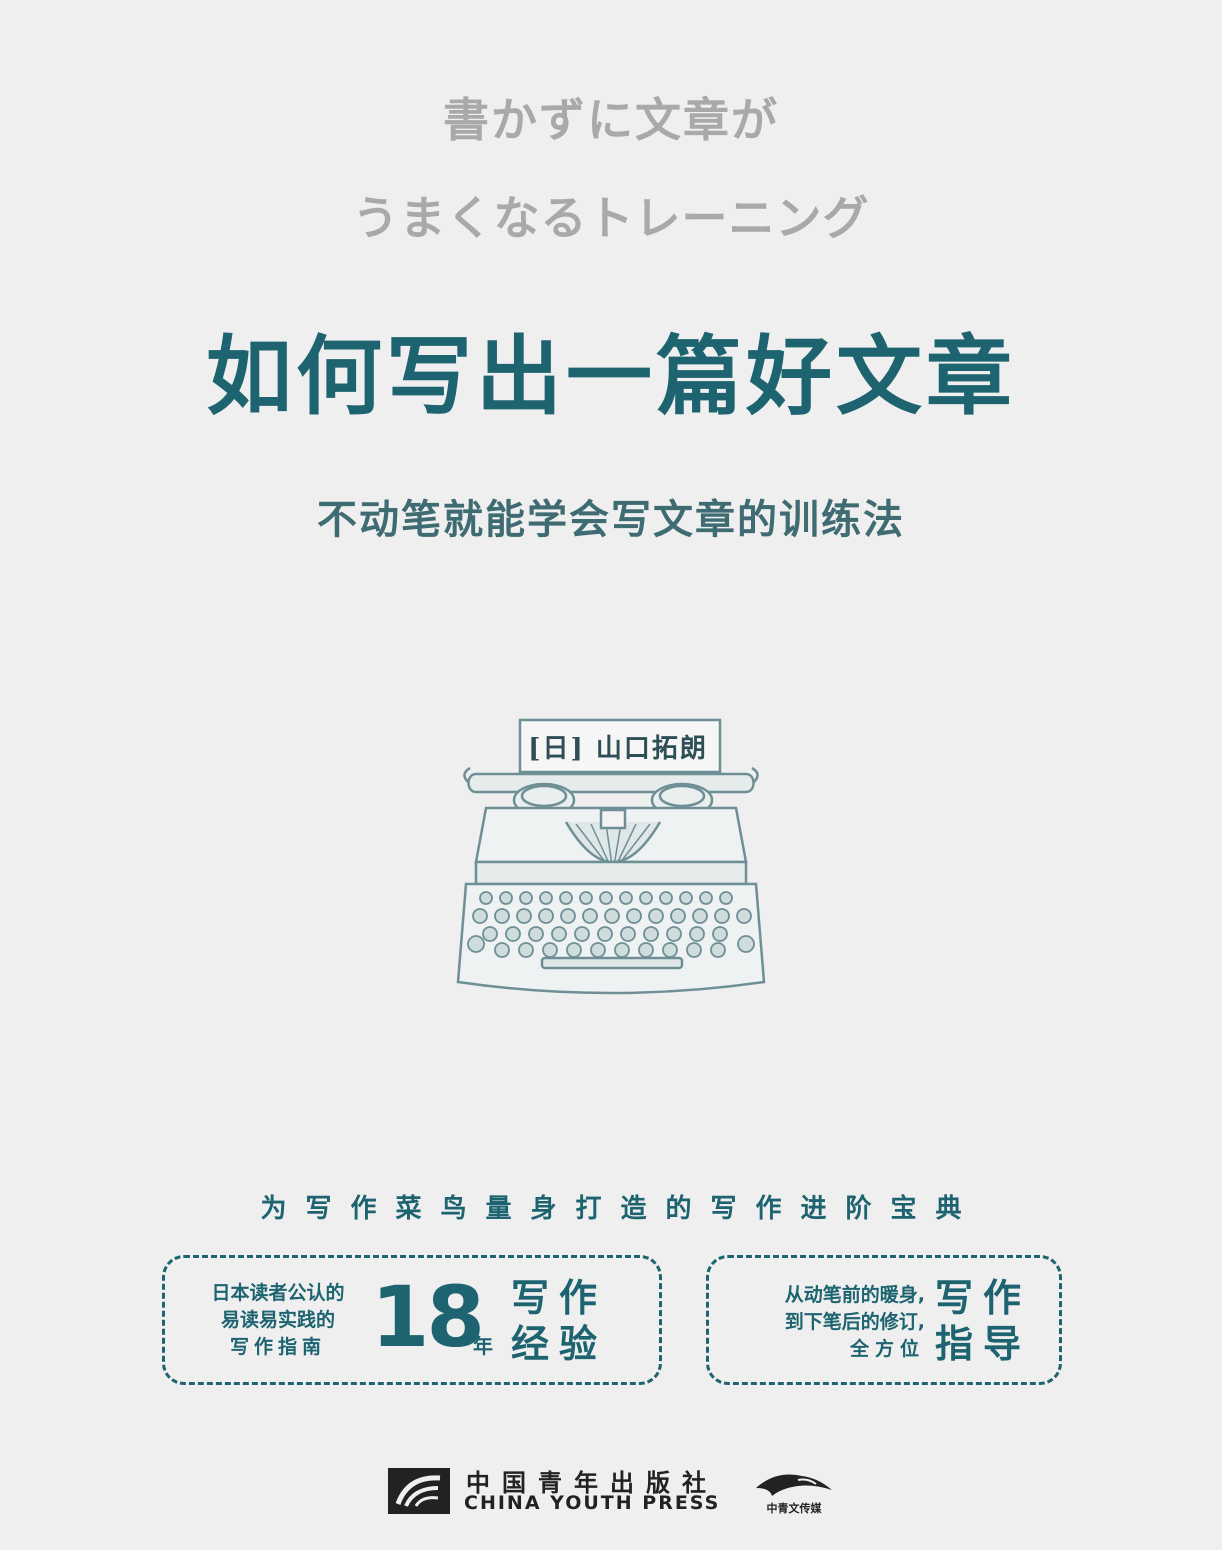 This screenshot has width=1222, height=1550. What do you see at coordinates (618, 749) in the screenshot?
I see `author-name: [日] 山口拓朗` at bounding box center [618, 749].